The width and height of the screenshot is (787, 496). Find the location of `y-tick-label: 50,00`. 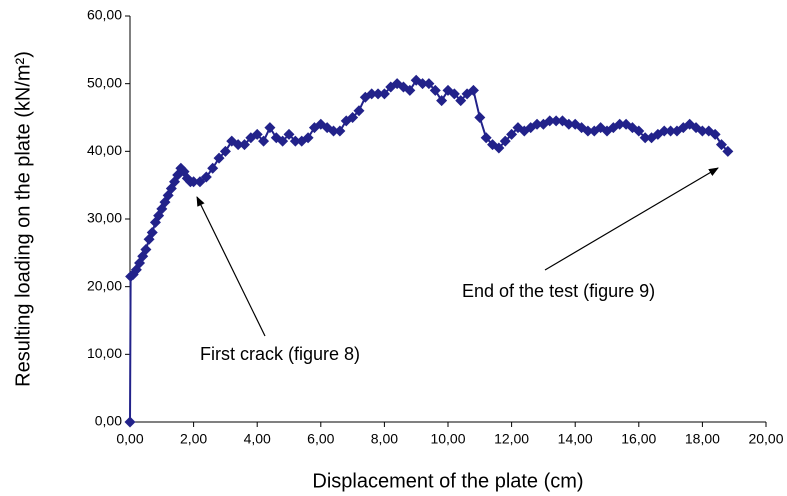

y-tick-label: 50,00 is located at coordinates (104, 82).